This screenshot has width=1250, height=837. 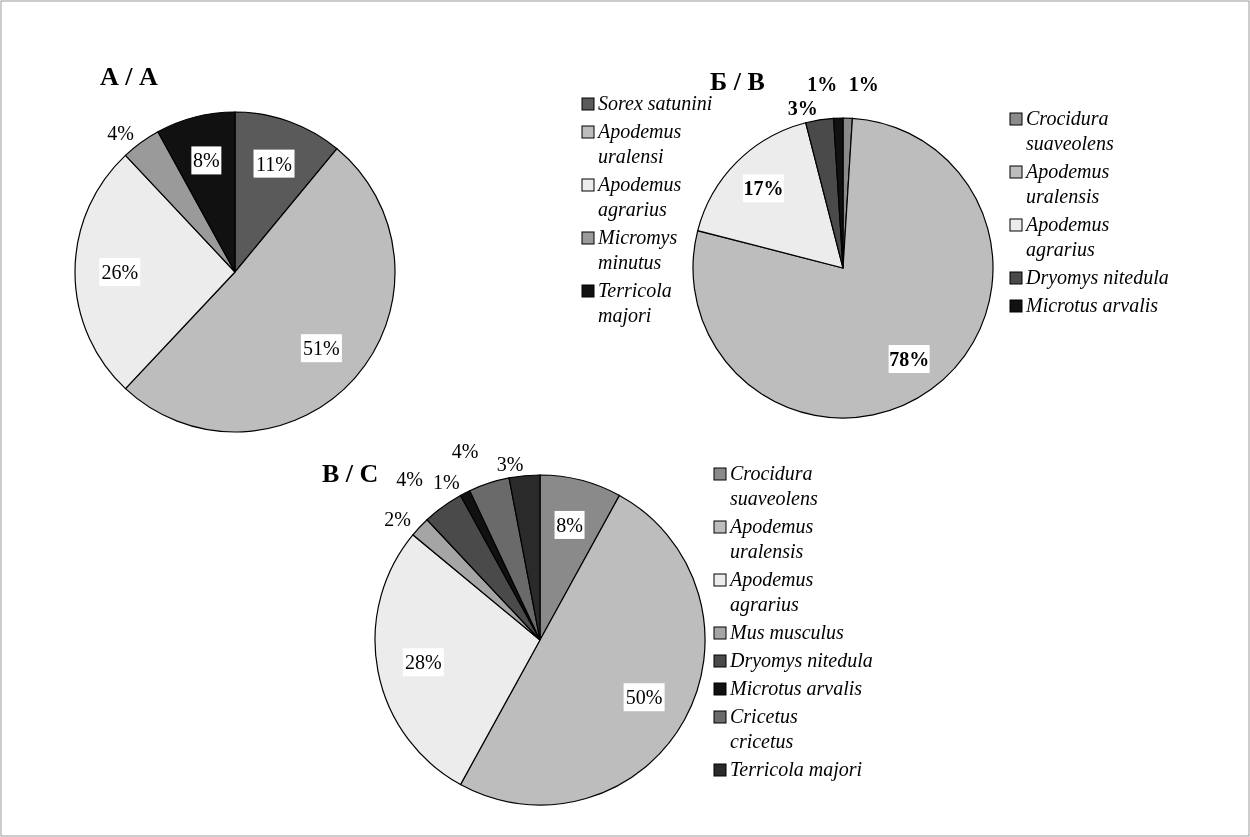 I want to click on legend-label: Micromys minutus, so click(x=637, y=249).